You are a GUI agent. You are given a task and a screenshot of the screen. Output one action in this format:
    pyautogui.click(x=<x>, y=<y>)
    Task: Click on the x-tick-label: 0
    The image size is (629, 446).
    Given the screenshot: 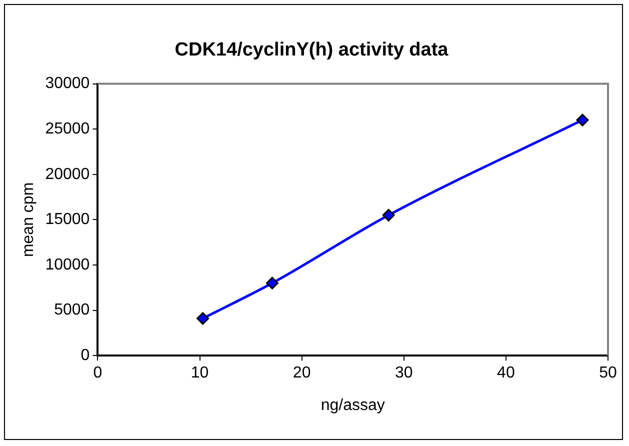 What is the action you would take?
    pyautogui.click(x=97, y=373)
    